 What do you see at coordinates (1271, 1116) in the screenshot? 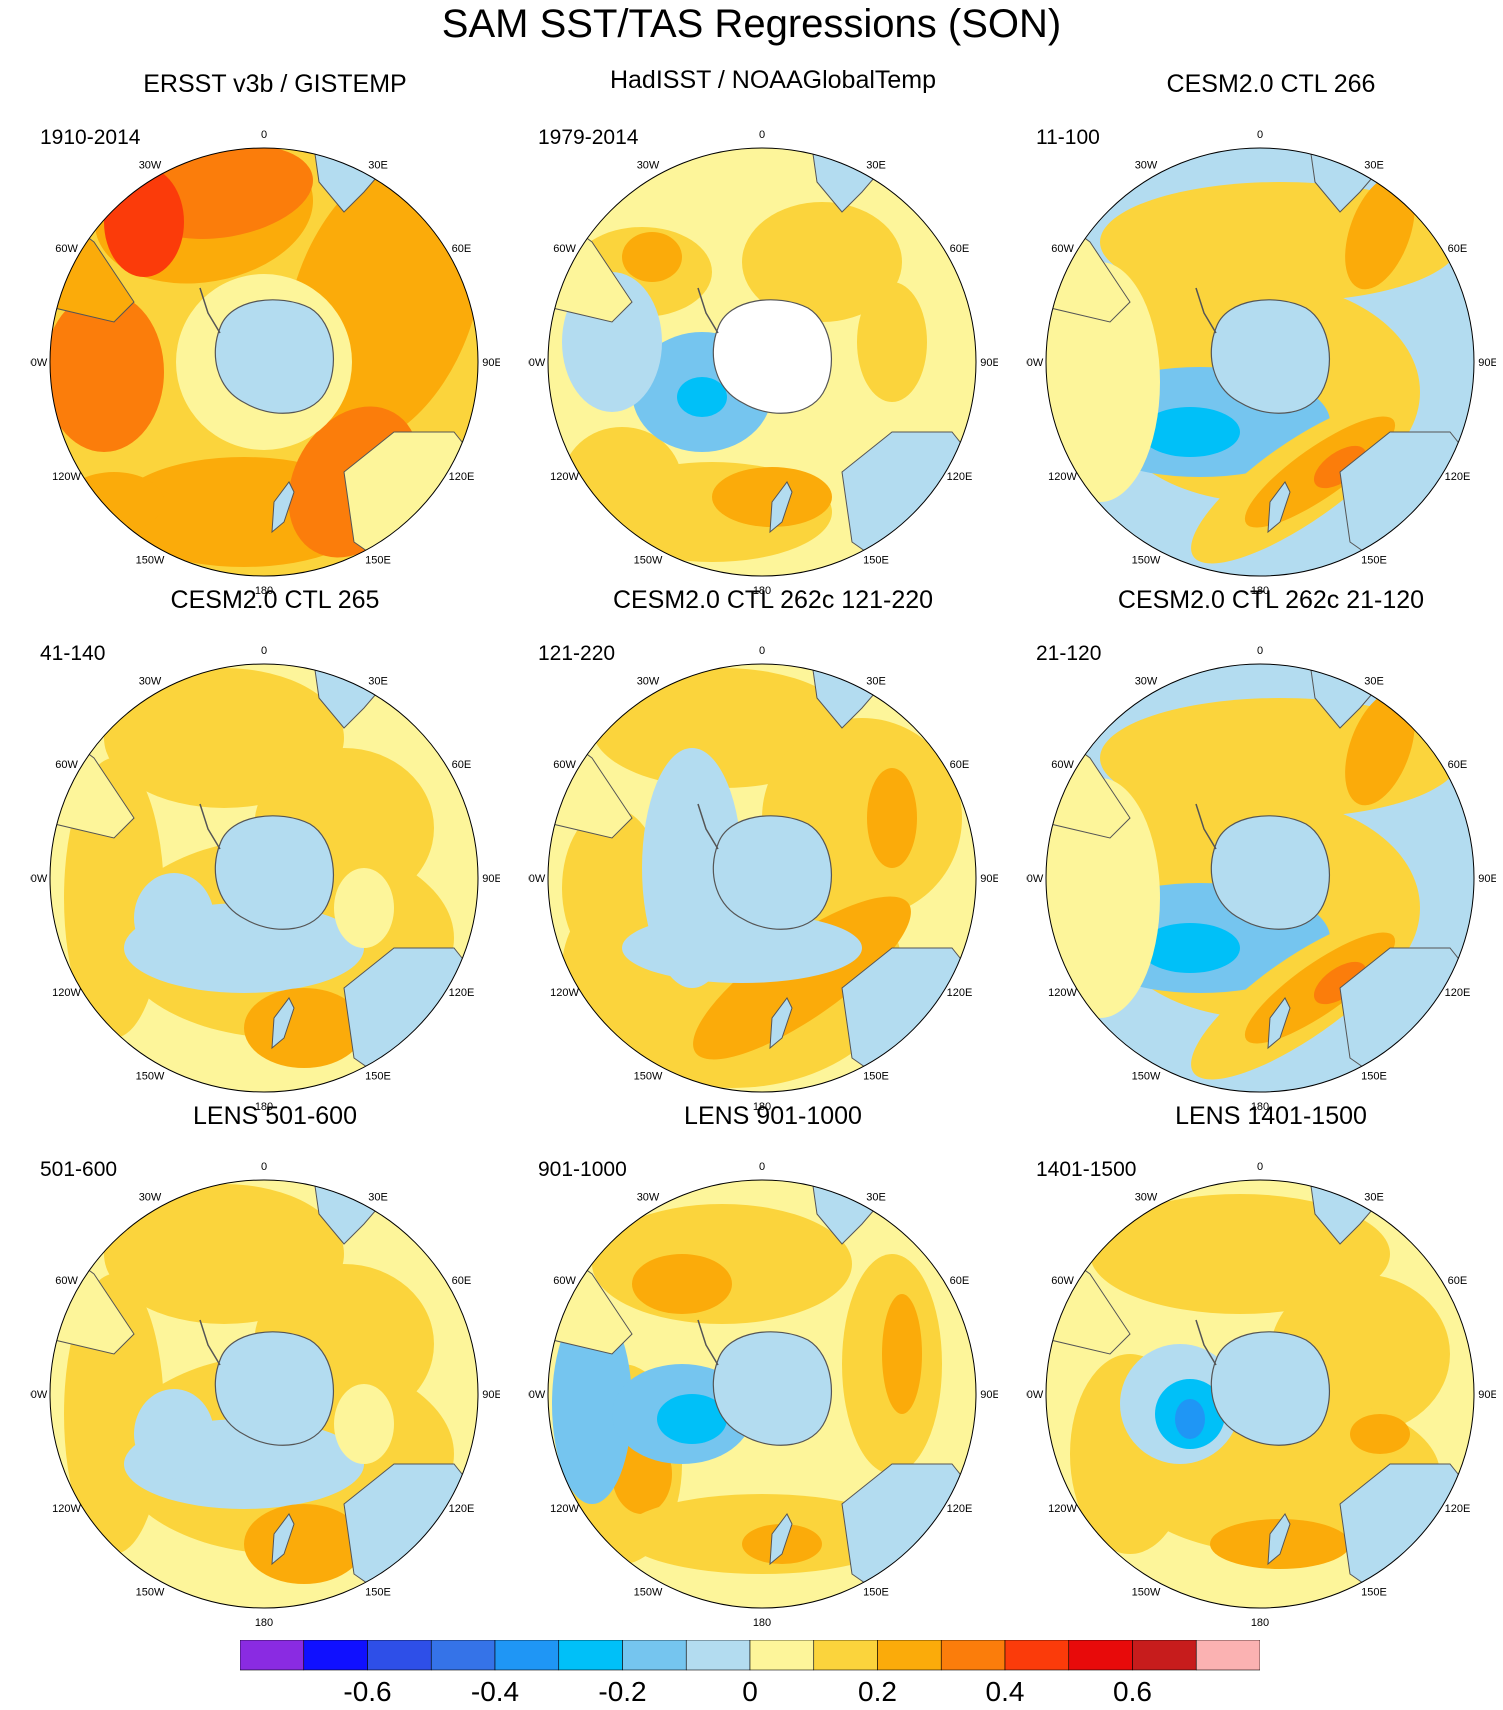
I see `panel-title: LENS 1401-1500` at bounding box center [1271, 1116].